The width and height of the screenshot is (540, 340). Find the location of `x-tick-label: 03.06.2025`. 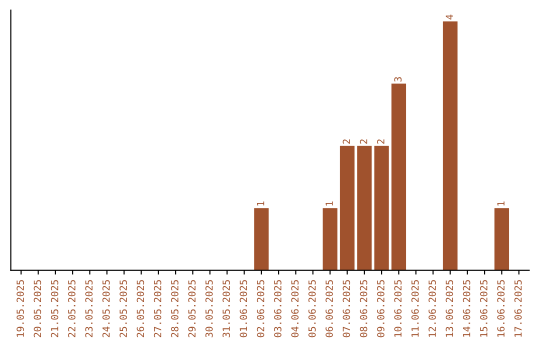

x-tick-label: 03.06.2025 is located at coordinates (278, 309).